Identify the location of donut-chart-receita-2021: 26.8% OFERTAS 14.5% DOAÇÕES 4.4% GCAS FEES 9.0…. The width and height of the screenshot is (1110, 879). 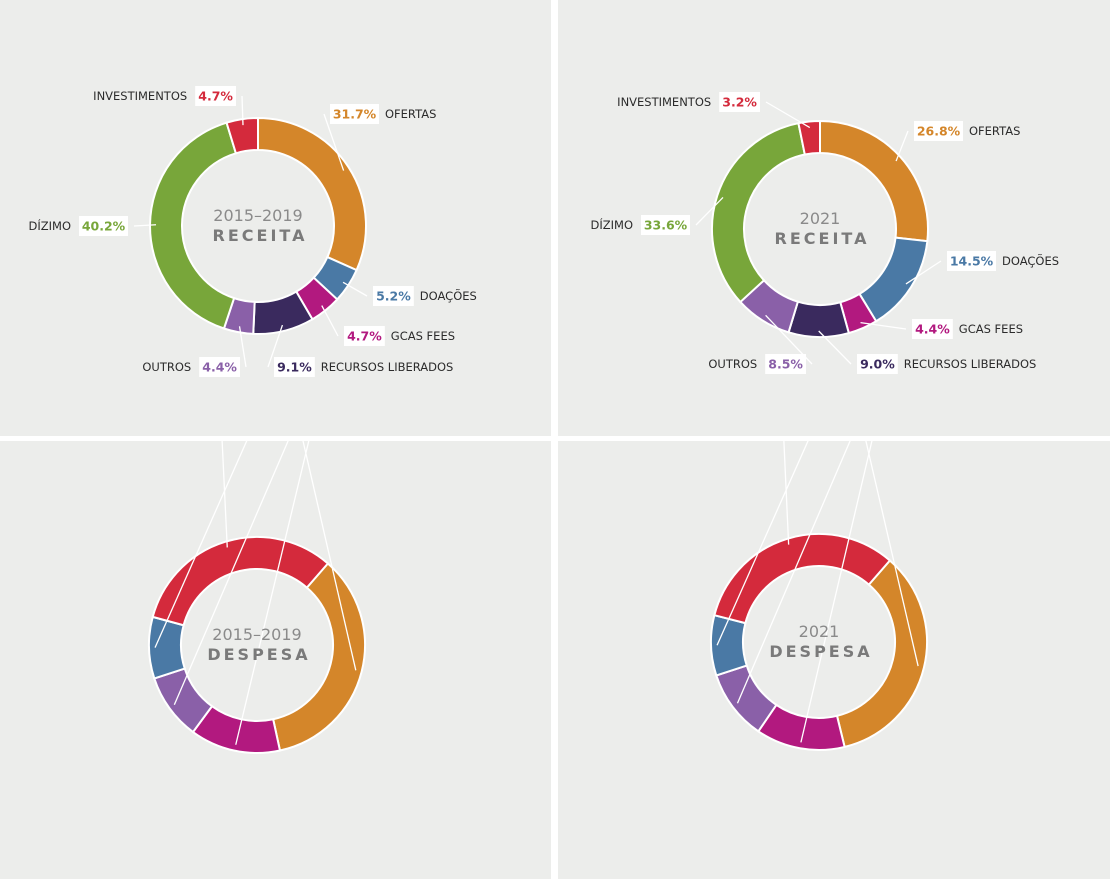
(825, 233).